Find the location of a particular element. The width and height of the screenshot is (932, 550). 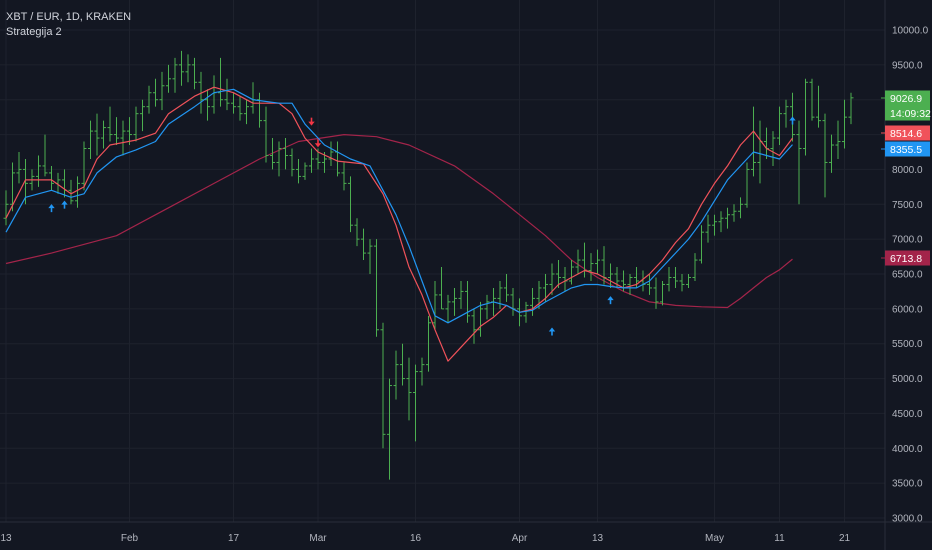

tag-text: 8355.5 is located at coordinates (906, 150).